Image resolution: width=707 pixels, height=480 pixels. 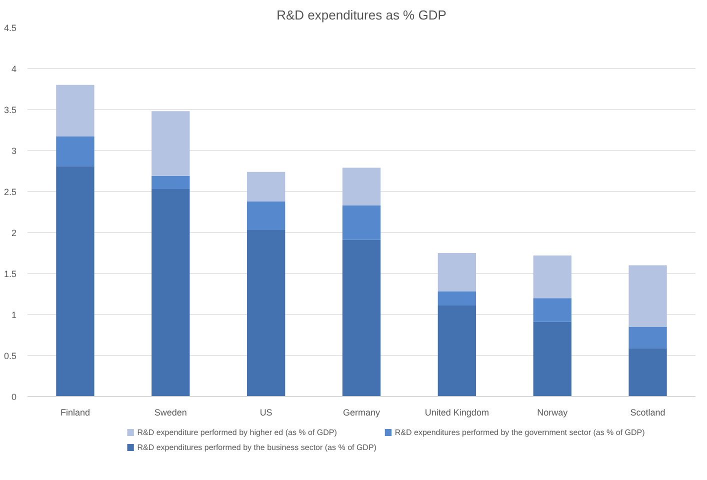 I want to click on y-tick-label: 3.5, so click(x=10, y=110).